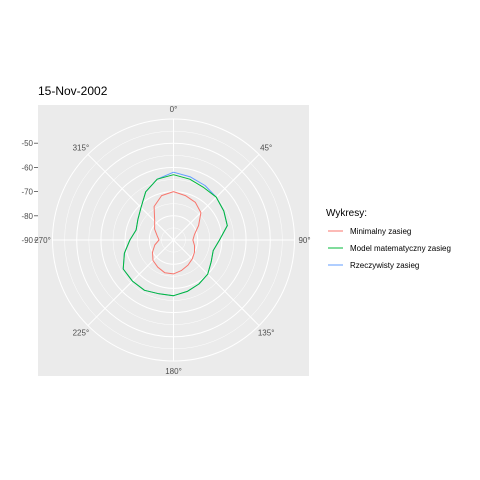  What do you see at coordinates (380, 231) in the screenshot?
I see `legend-label-minimalny: Minimalny zasieg` at bounding box center [380, 231].